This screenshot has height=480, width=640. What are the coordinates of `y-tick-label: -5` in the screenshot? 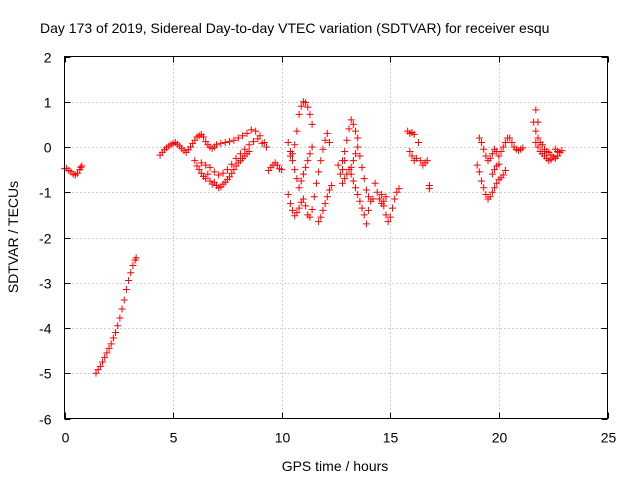 It's located at (45, 374).